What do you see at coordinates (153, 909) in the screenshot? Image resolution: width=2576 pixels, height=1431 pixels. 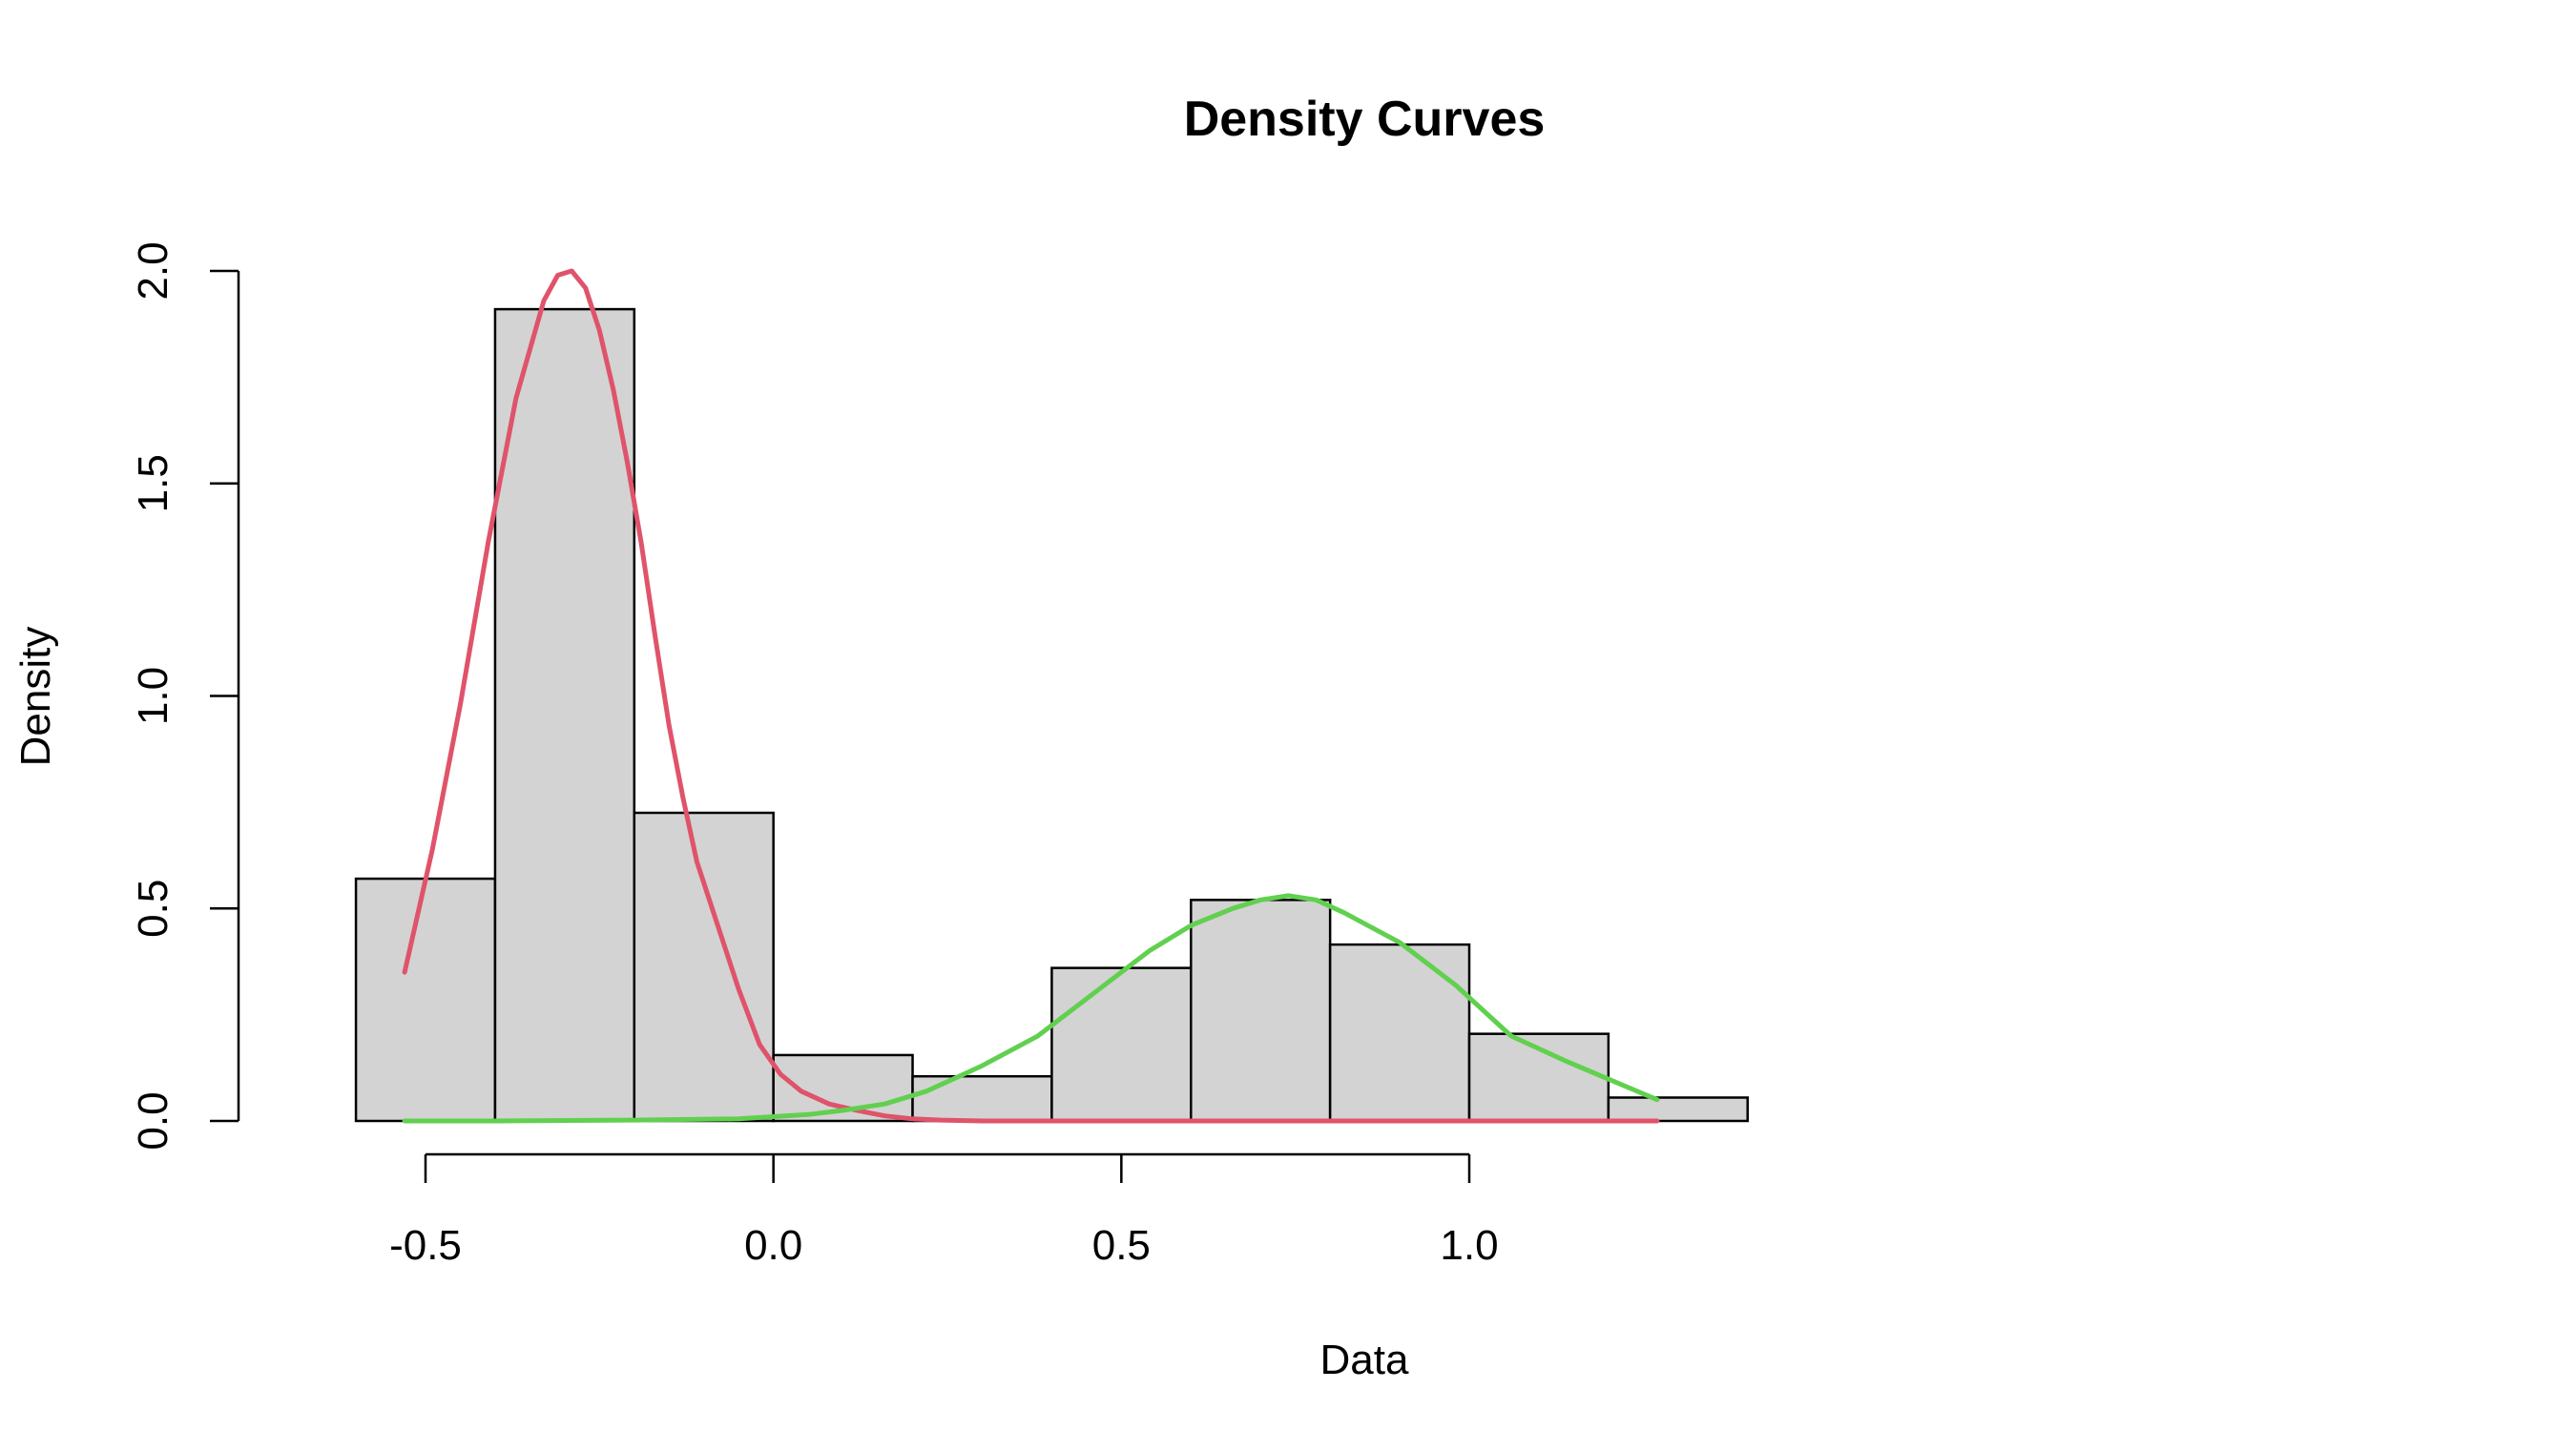 I see `y-tick-label: 0.5` at bounding box center [153, 909].